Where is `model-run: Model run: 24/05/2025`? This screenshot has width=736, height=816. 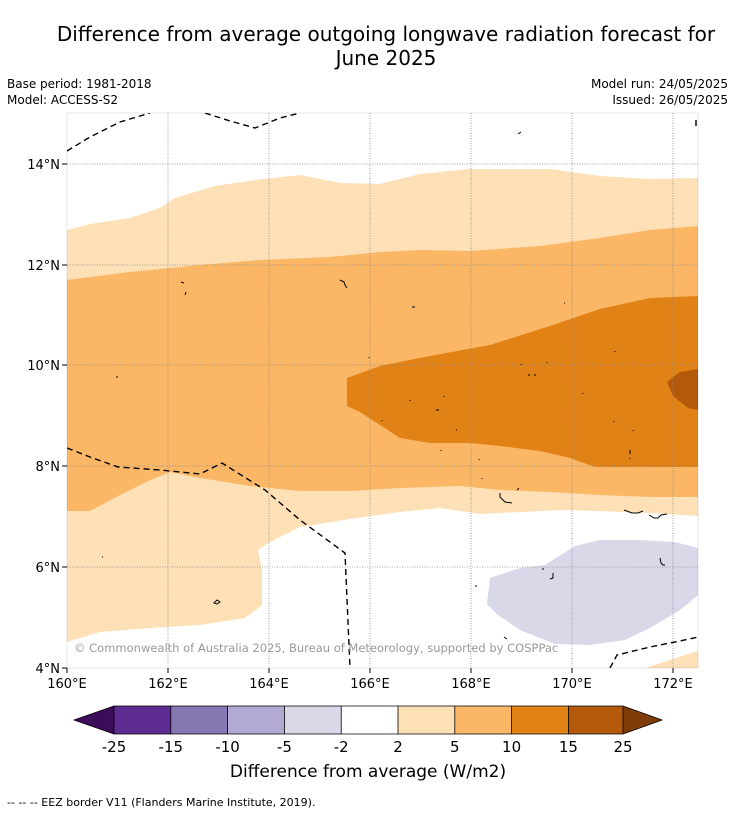
model-run: Model run: 24/05/2025 is located at coordinates (659, 84).